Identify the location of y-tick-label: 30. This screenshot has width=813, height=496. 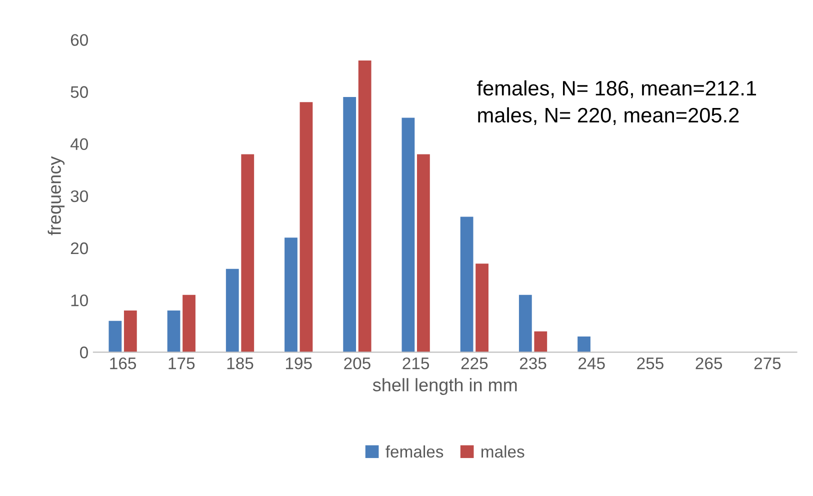
(79, 196).